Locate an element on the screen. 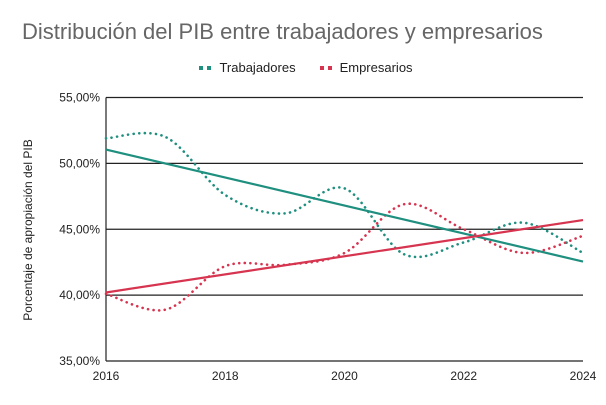 Image resolution: width=606 pixels, height=405 pixels. x-tick-label: 2016 is located at coordinates (106, 376).